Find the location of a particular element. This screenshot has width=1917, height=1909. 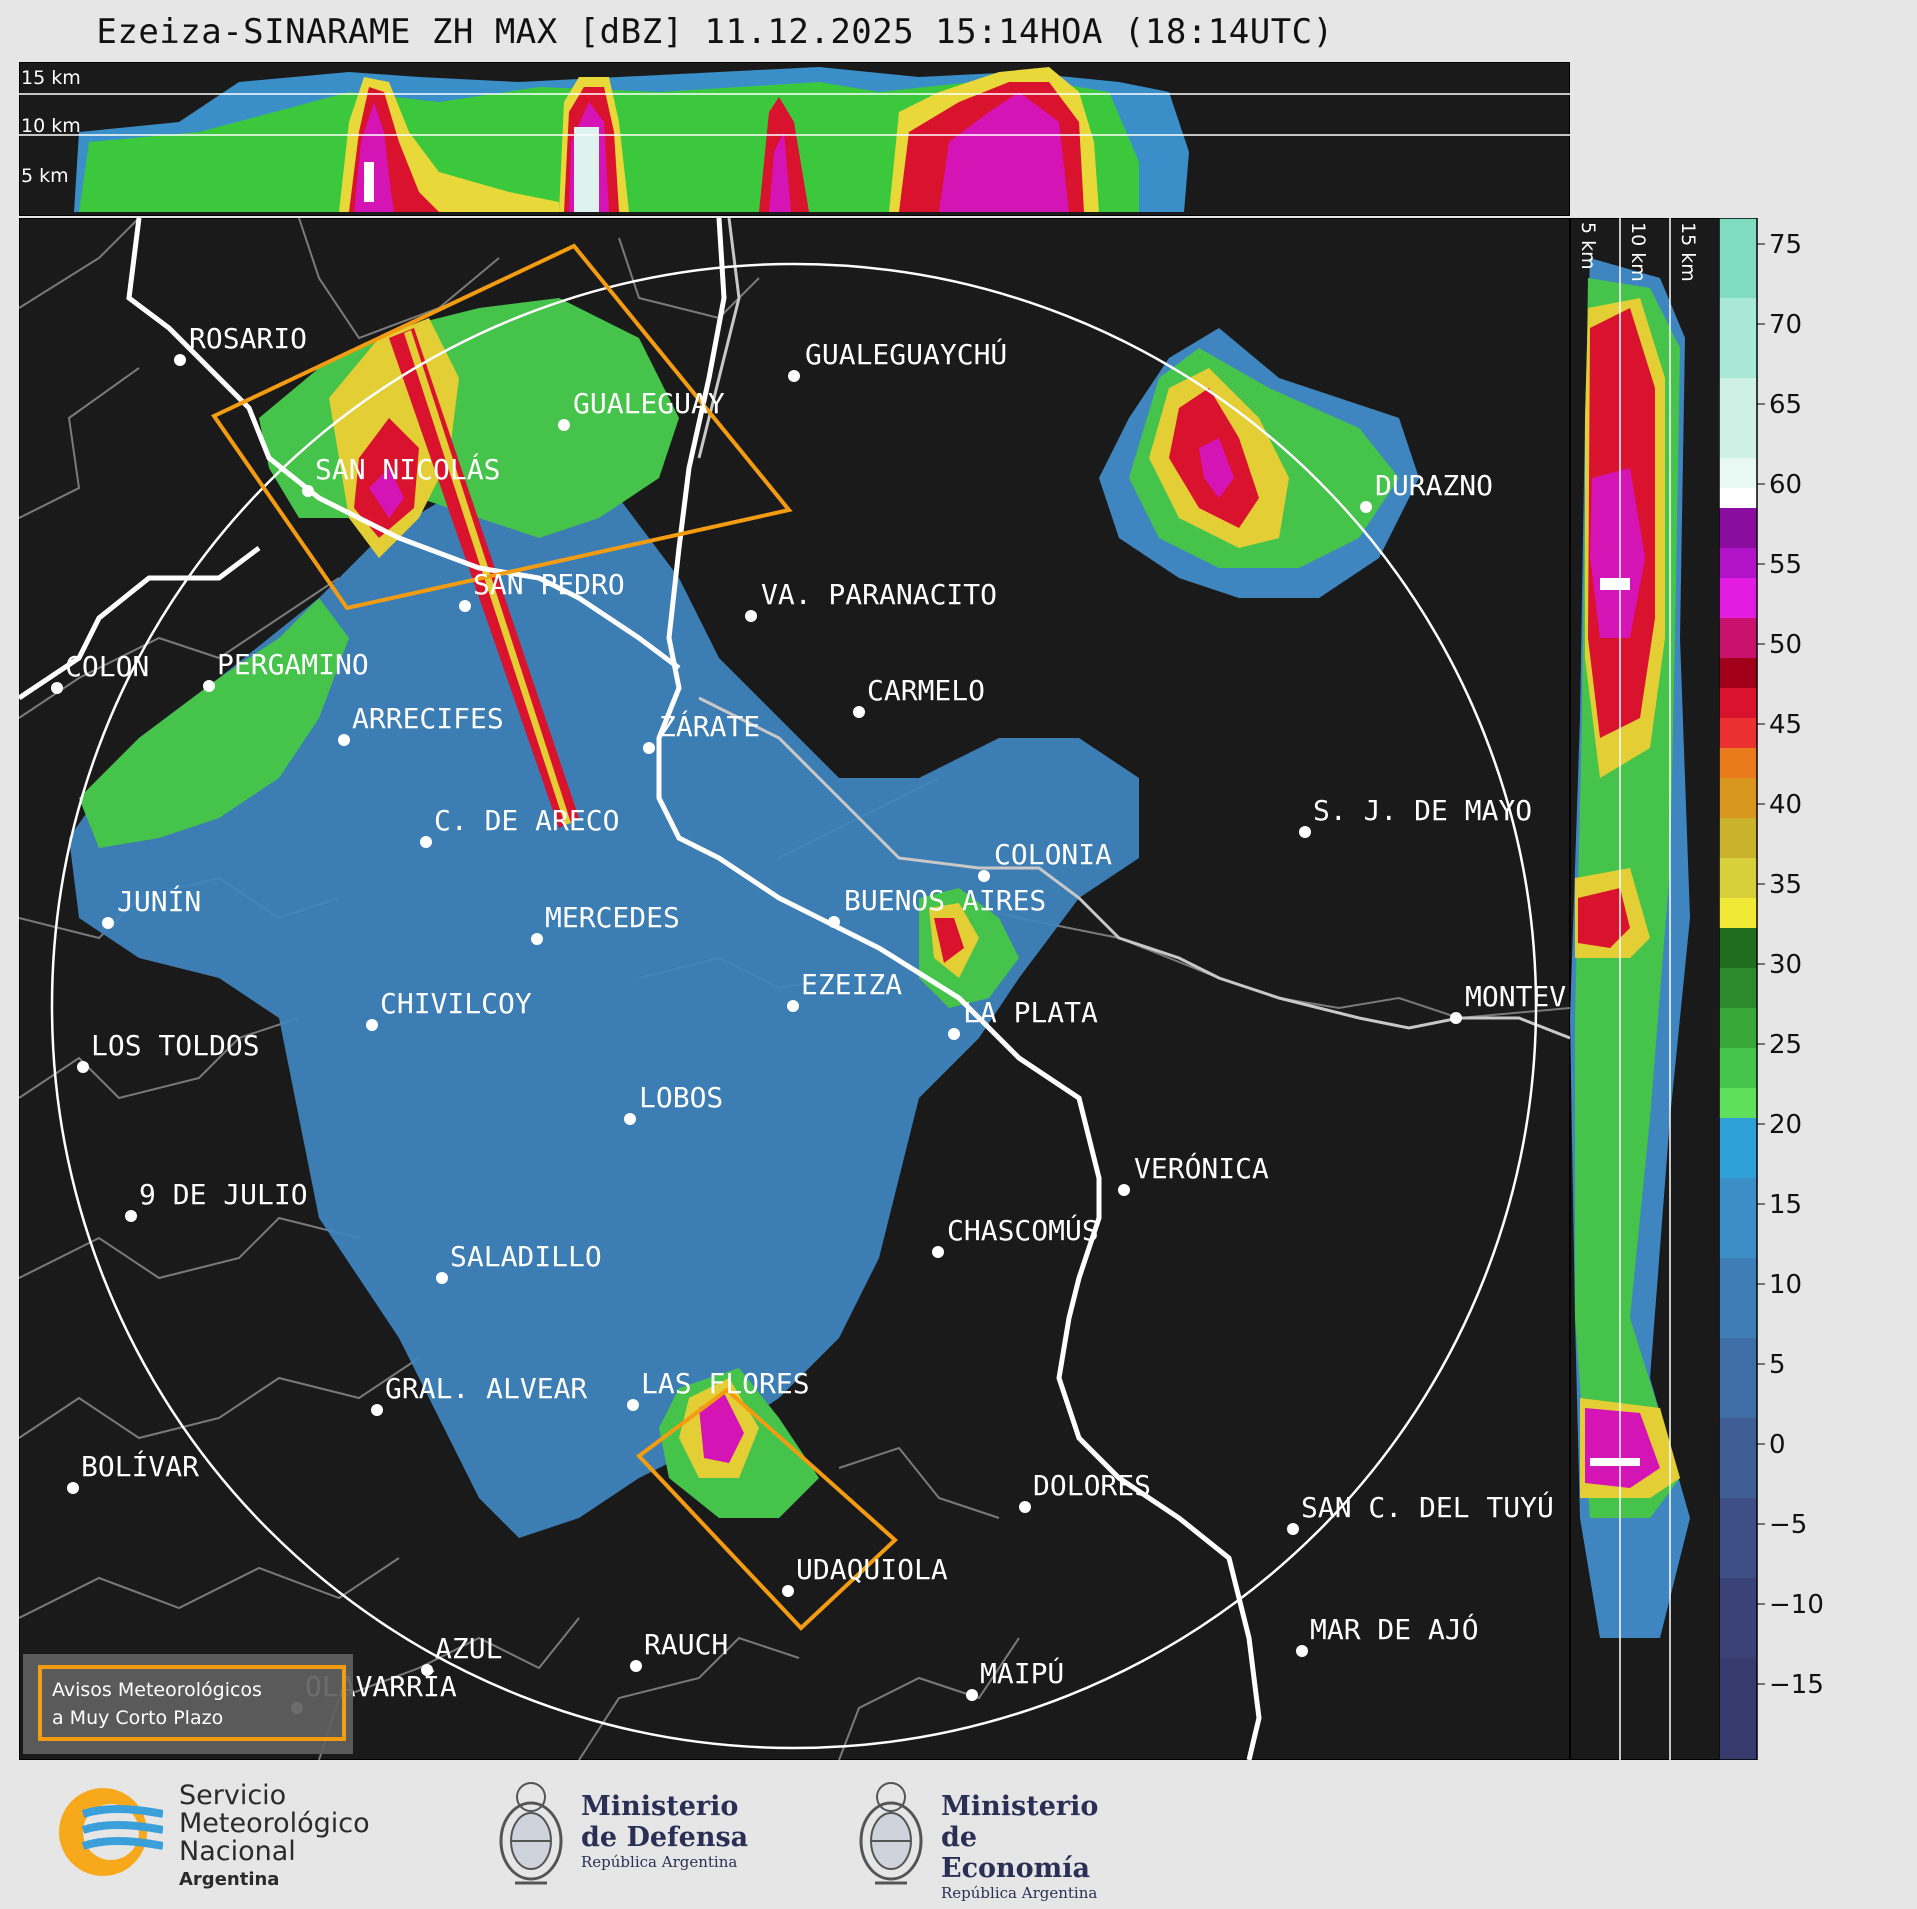

city-san-pedro: SAN PEDRO is located at coordinates (542, 590).